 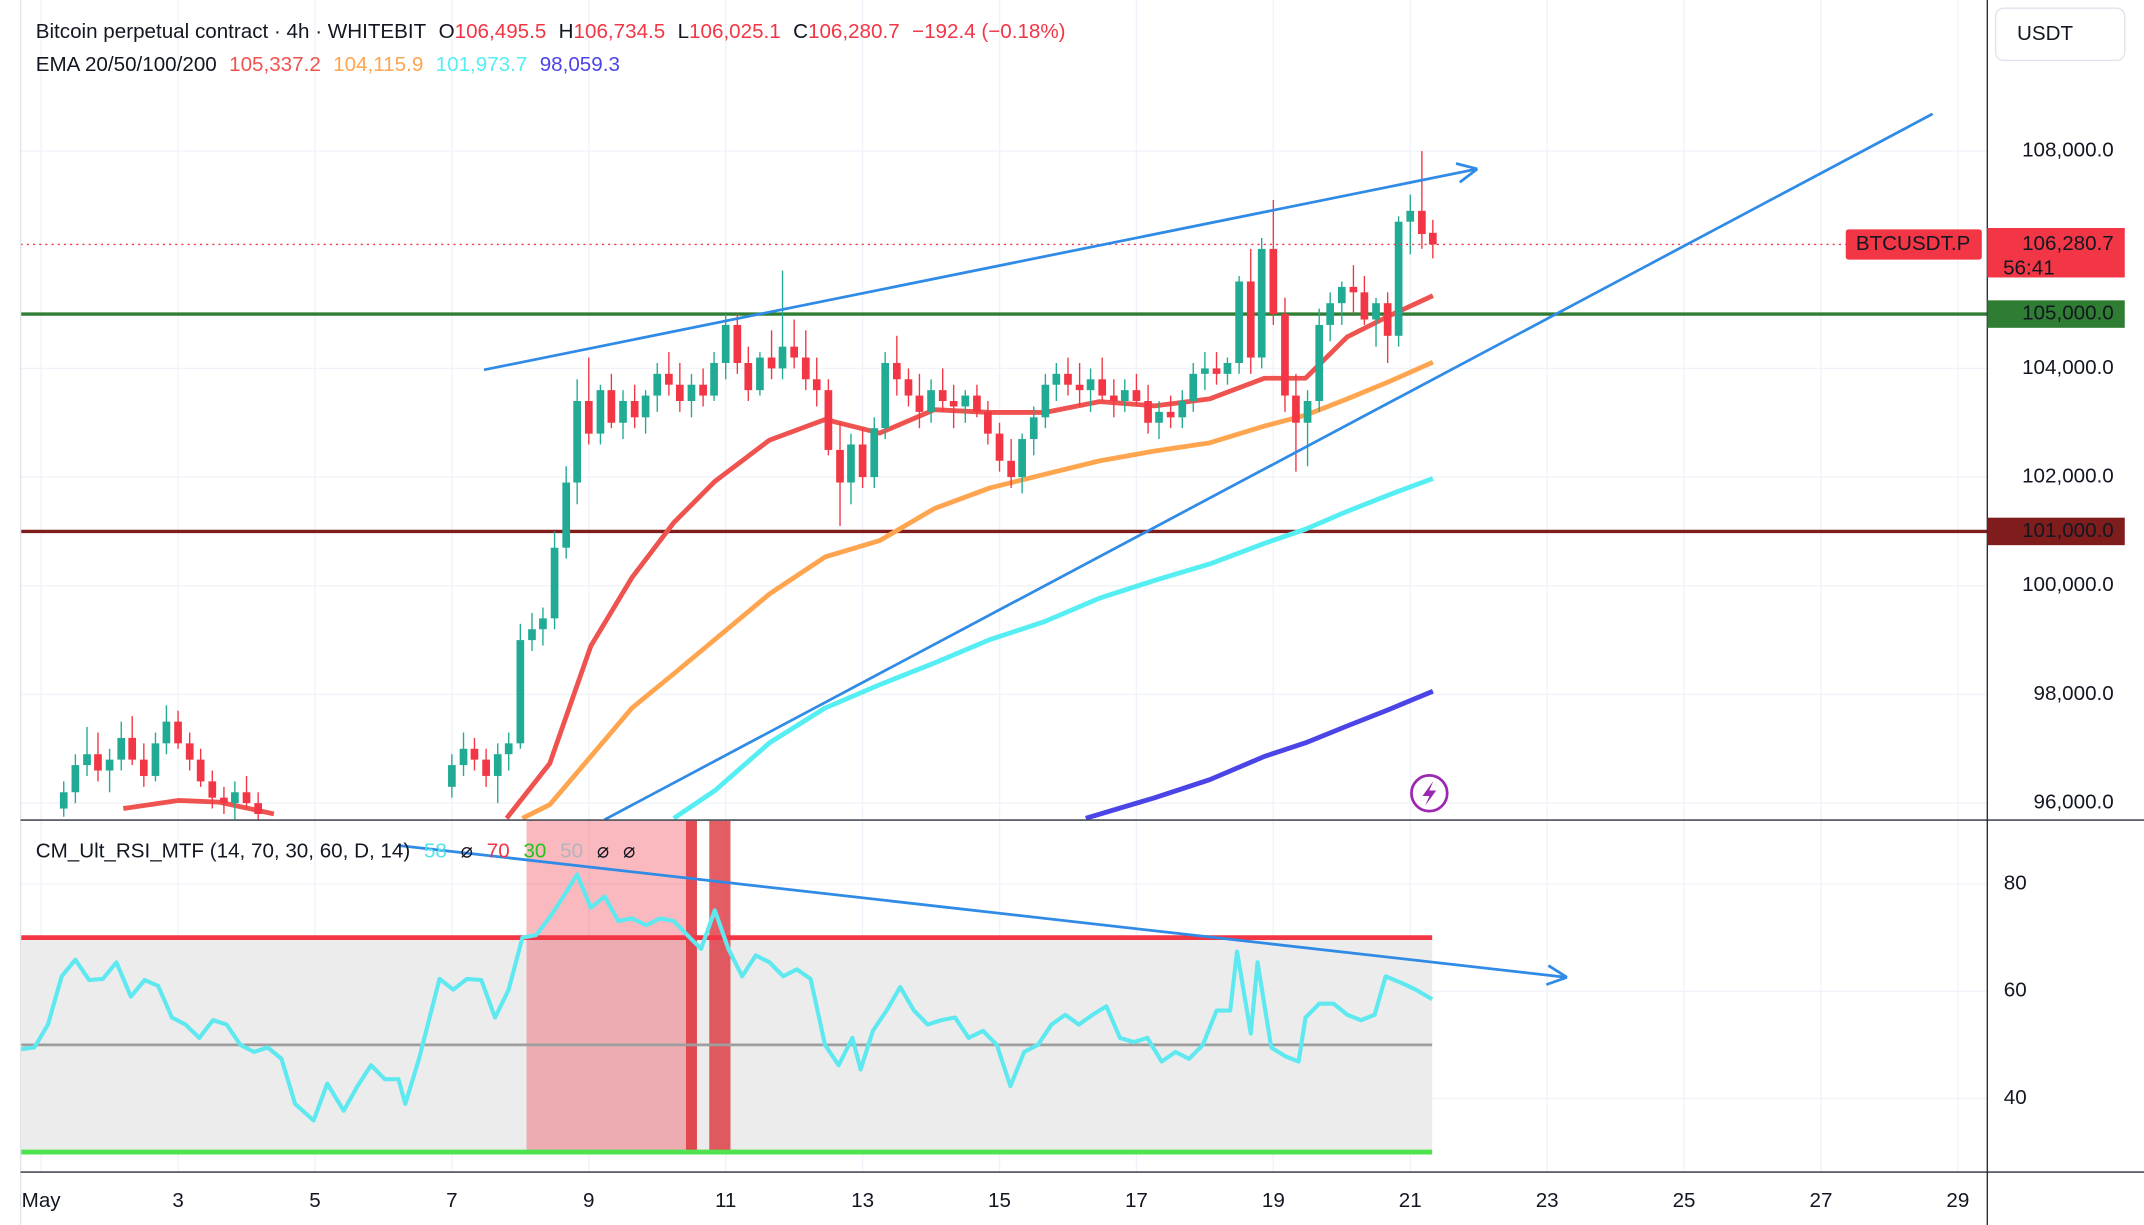 What do you see at coordinates (588, 1200) in the screenshot?
I see `x-tick-label: 9` at bounding box center [588, 1200].